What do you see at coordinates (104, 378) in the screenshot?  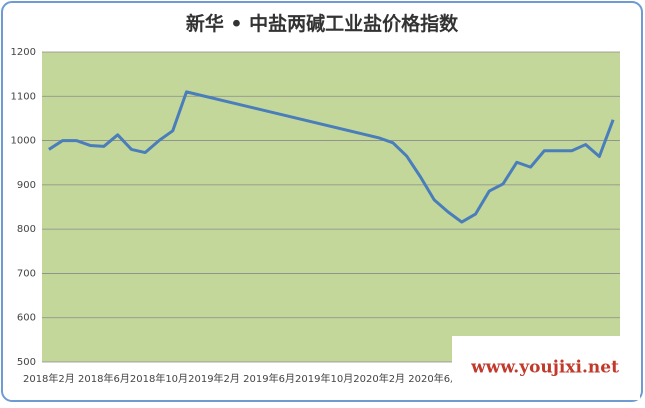 I see `x-tick-label: 2018年6月` at bounding box center [104, 378].